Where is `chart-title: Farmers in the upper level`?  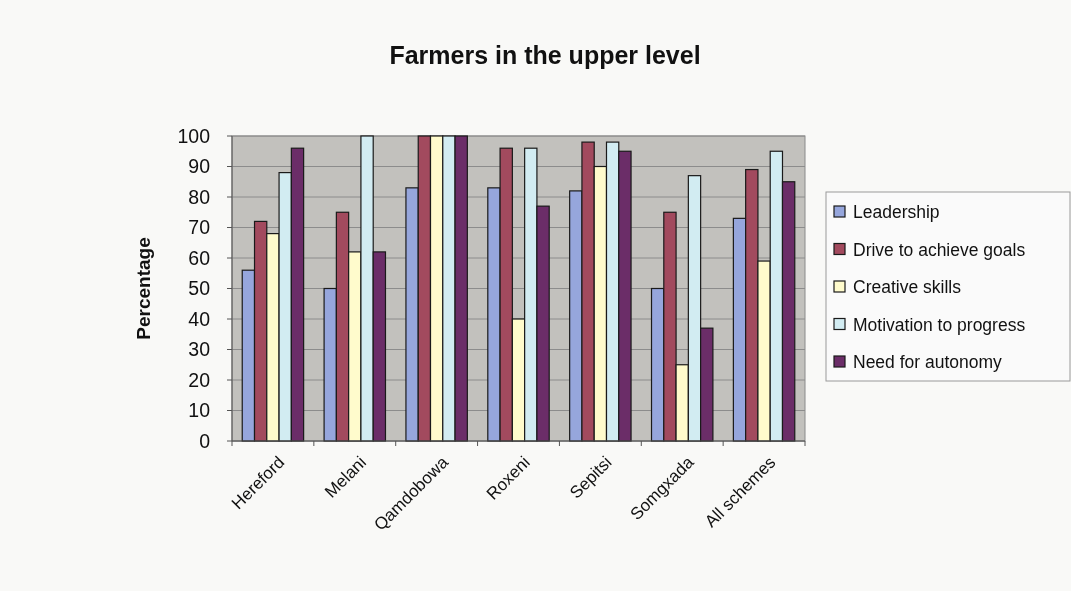 chart-title: Farmers in the upper level is located at coordinates (545, 55).